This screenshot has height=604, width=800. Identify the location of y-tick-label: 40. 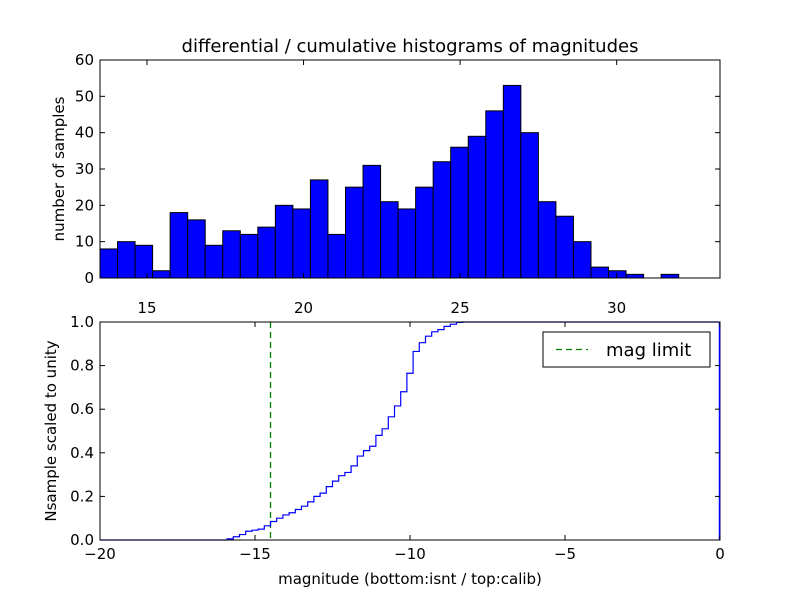
(84, 133).